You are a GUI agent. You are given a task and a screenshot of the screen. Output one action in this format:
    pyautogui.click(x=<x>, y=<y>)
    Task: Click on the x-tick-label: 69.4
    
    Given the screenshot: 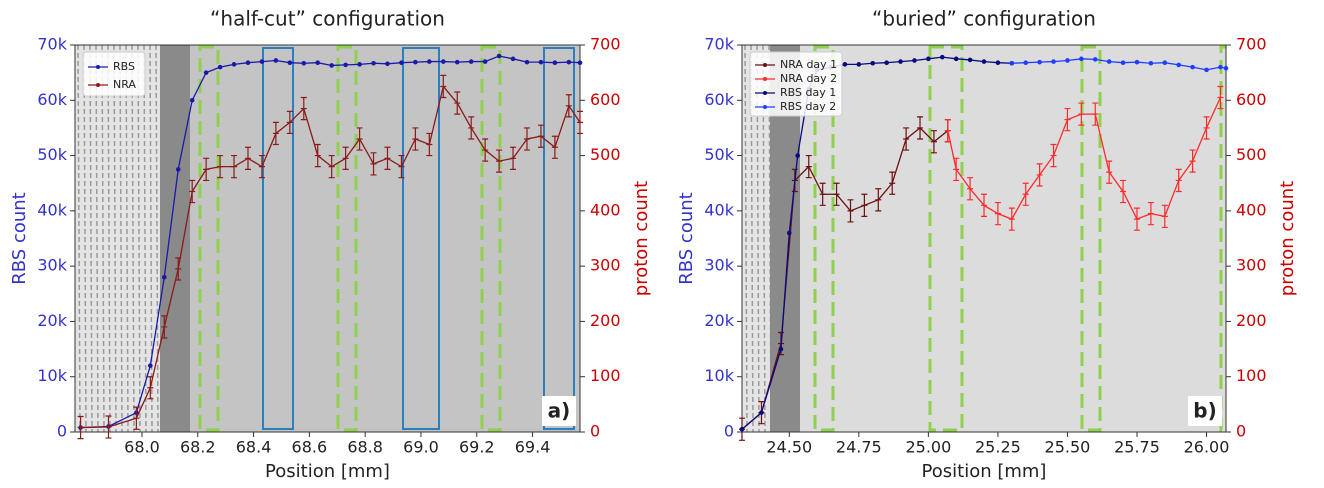 What is the action you would take?
    pyautogui.click(x=533, y=447)
    